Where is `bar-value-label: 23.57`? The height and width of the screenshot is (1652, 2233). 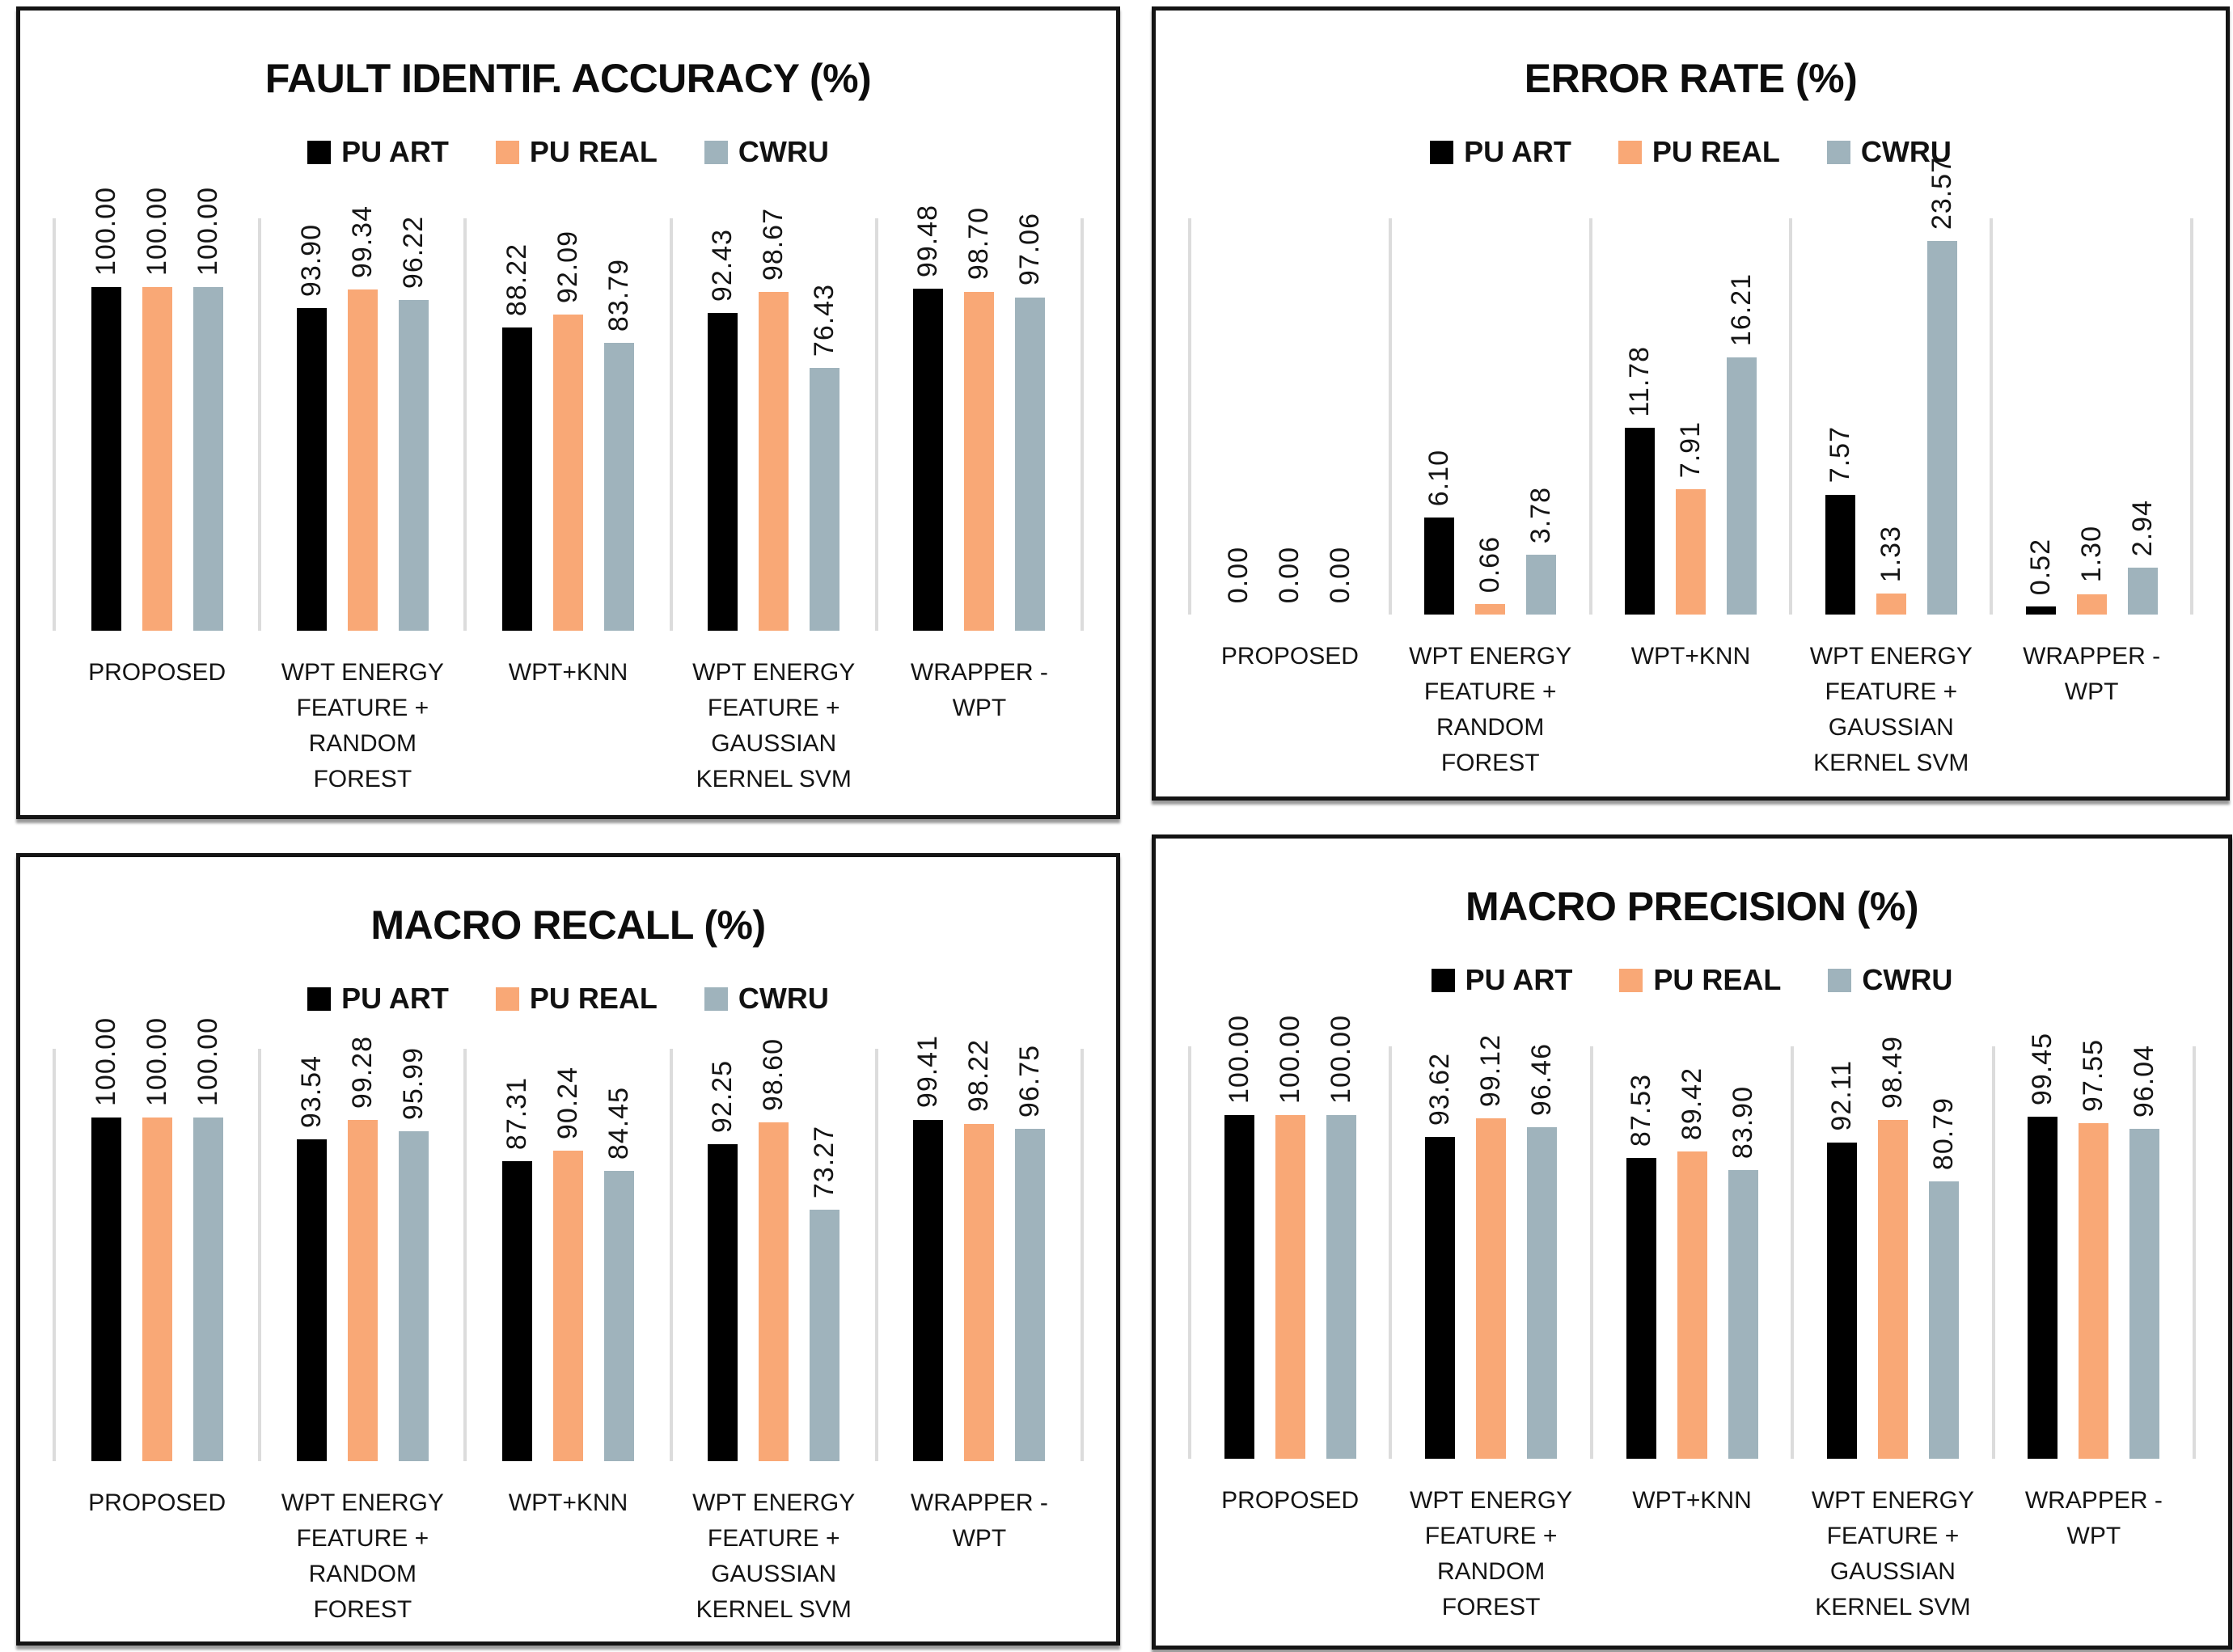
bar-value-label: 23.57 is located at coordinates (1941, 193).